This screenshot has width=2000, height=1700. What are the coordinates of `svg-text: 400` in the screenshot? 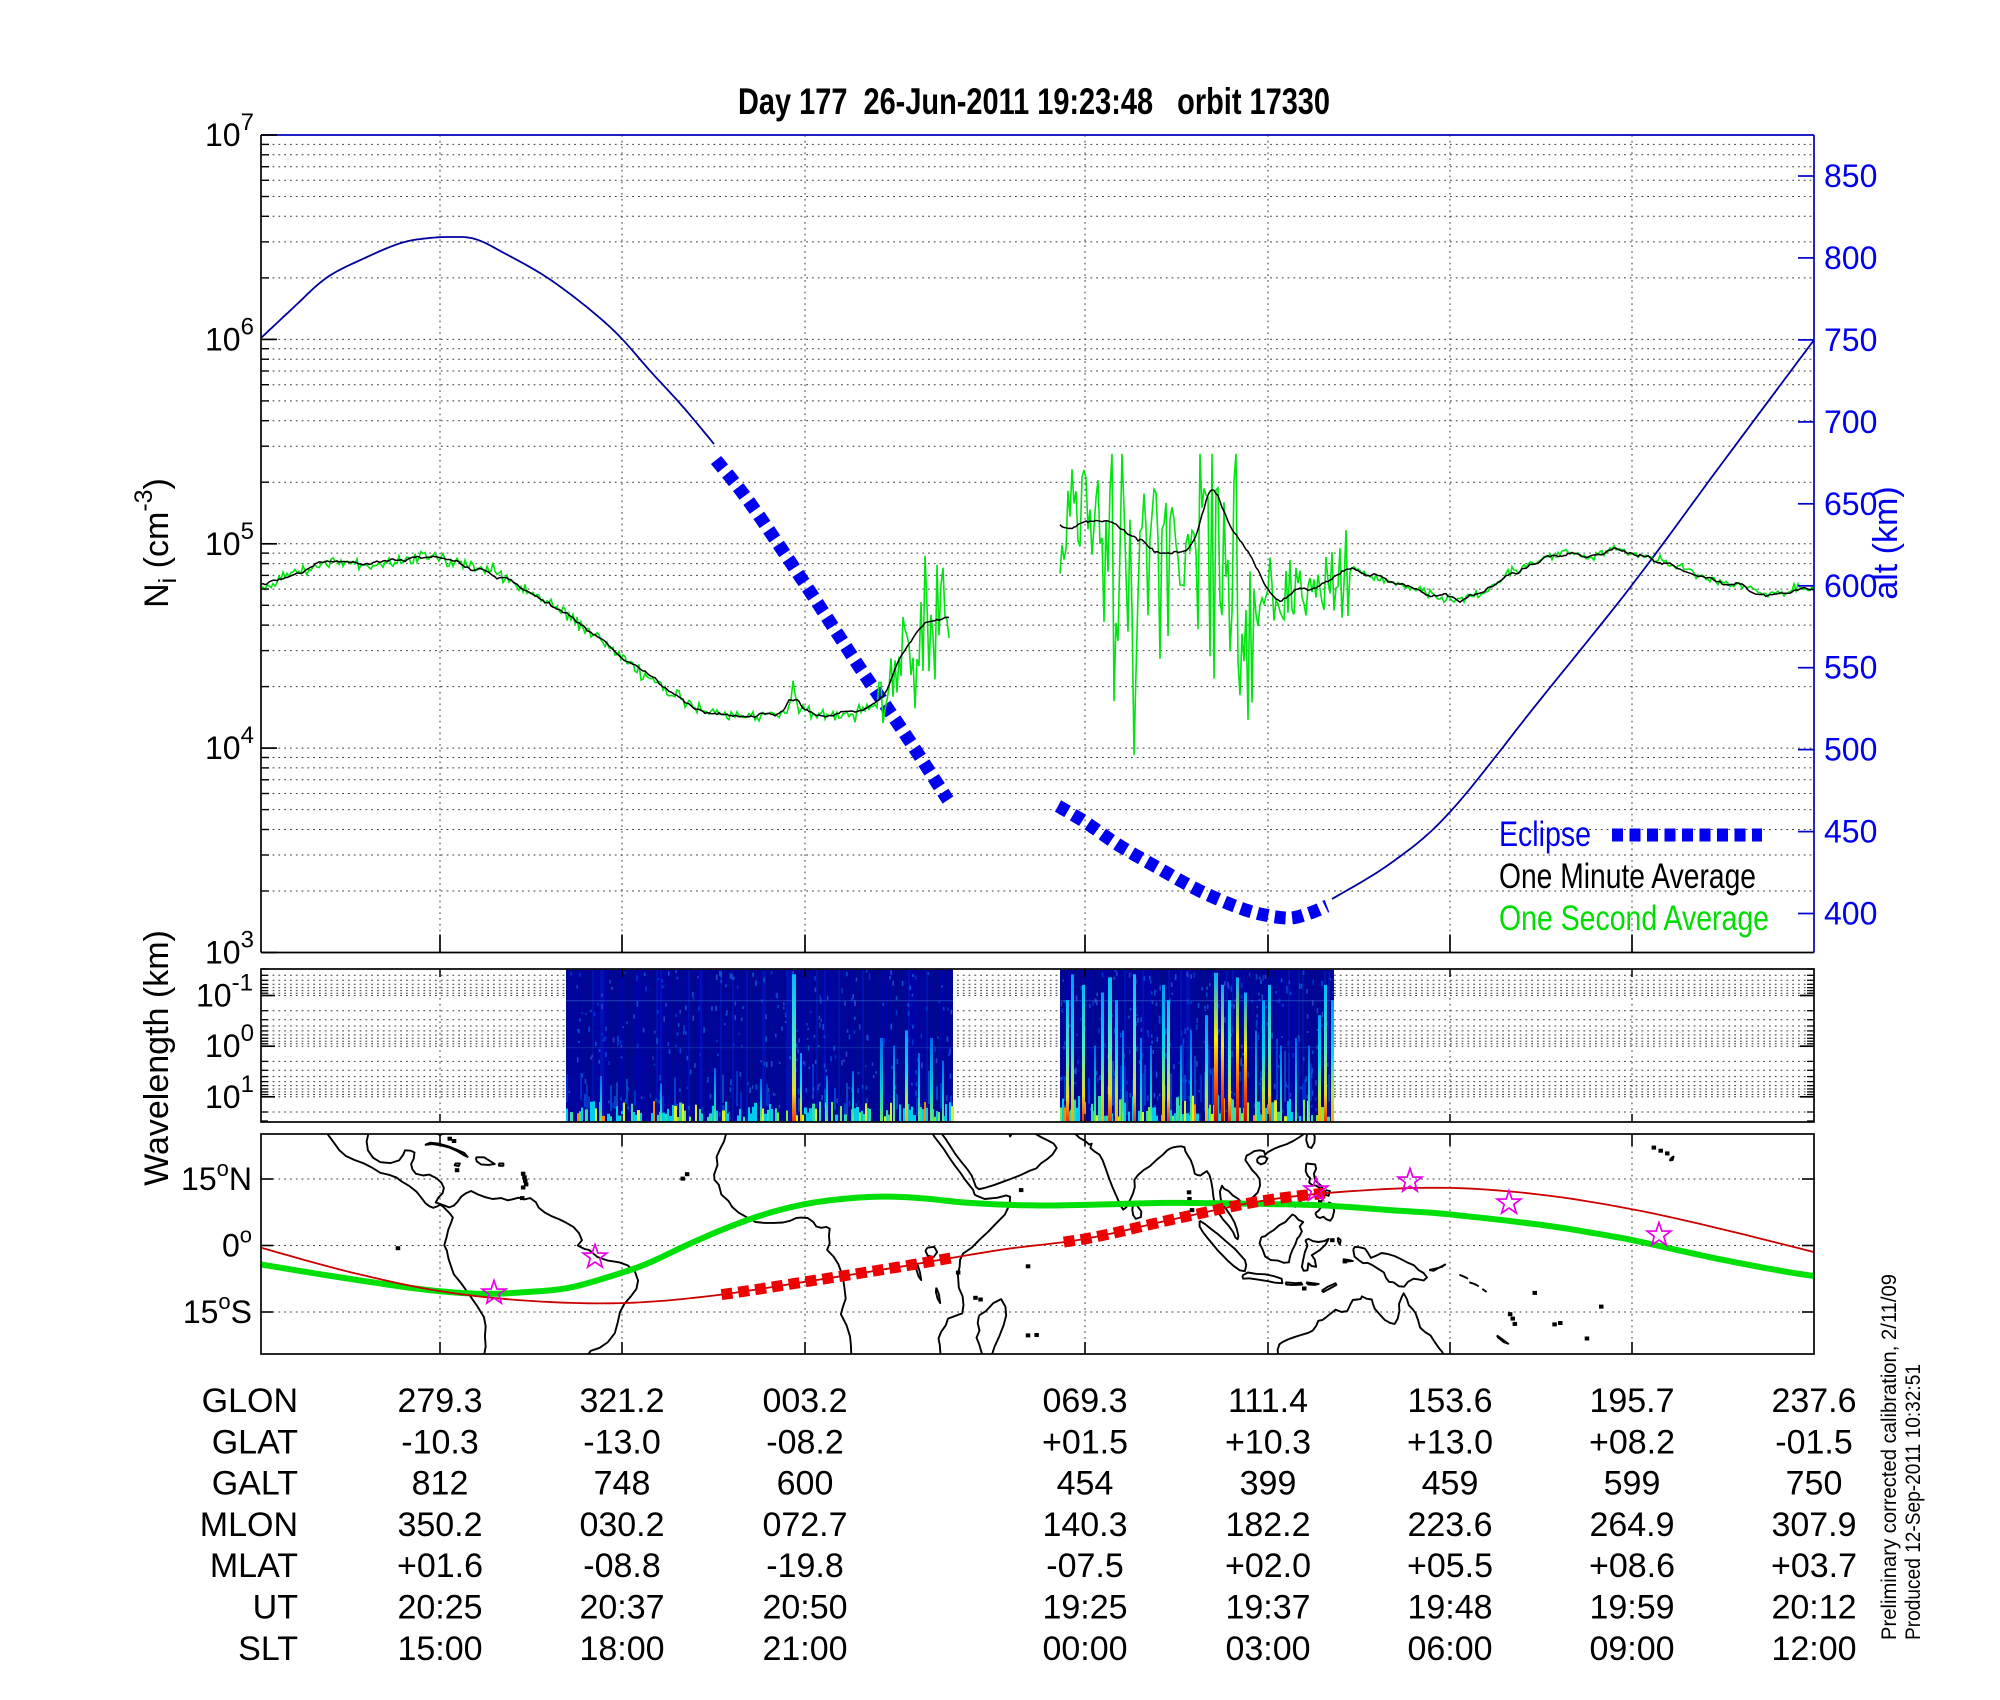 It's located at (1850, 914).